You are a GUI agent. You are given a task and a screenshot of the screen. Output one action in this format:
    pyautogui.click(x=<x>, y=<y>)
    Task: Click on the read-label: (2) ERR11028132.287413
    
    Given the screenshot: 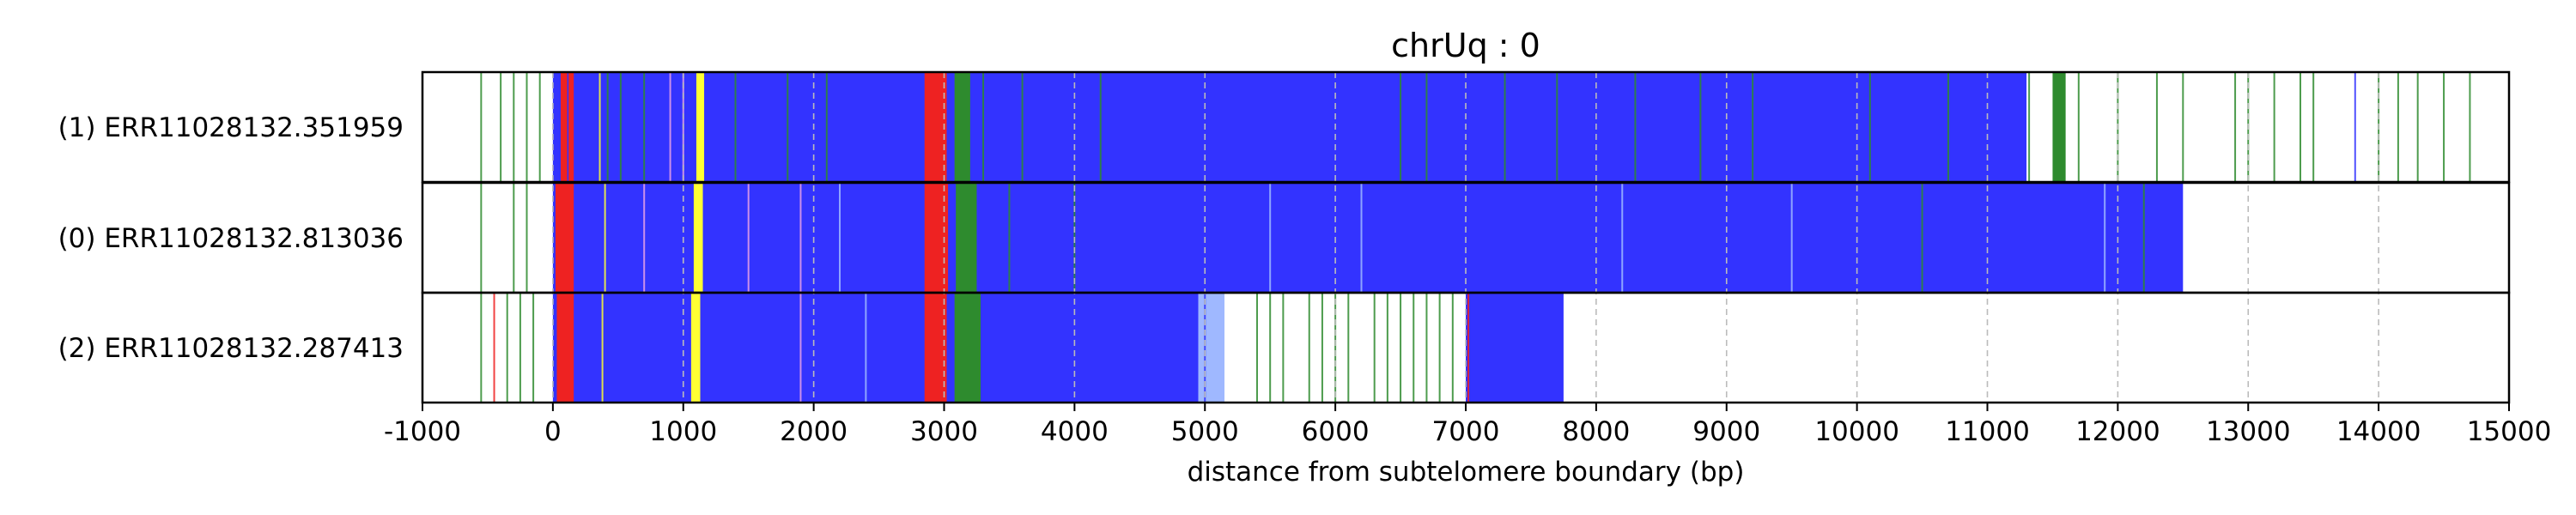 What is the action you would take?
    pyautogui.click(x=231, y=348)
    